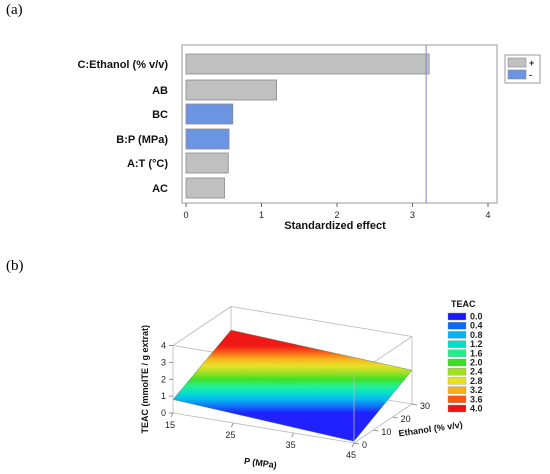  Describe the element at coordinates (163, 362) in the screenshot. I see `z-tick-label: 3` at that location.